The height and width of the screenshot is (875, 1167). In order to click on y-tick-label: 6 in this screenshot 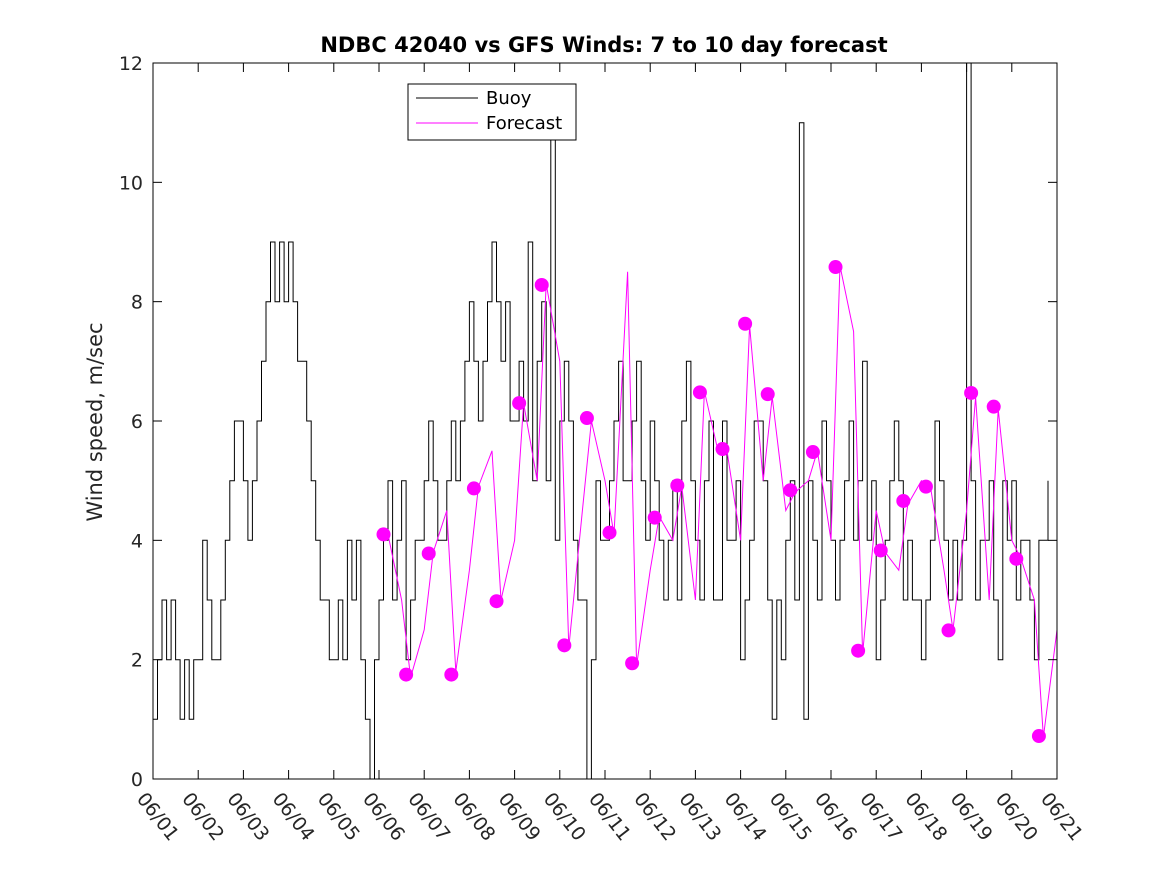, I will do `click(137, 422)`.